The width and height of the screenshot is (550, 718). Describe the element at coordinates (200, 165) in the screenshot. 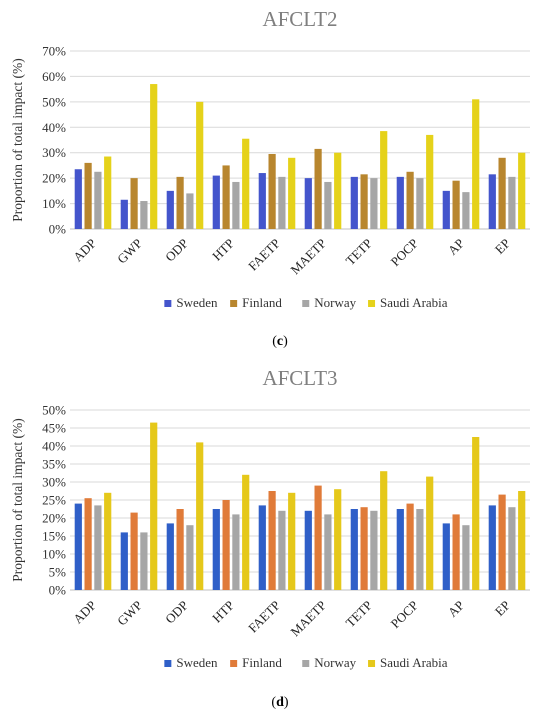

I see `chart1-bar-saudi-arabia-odp` at that location.